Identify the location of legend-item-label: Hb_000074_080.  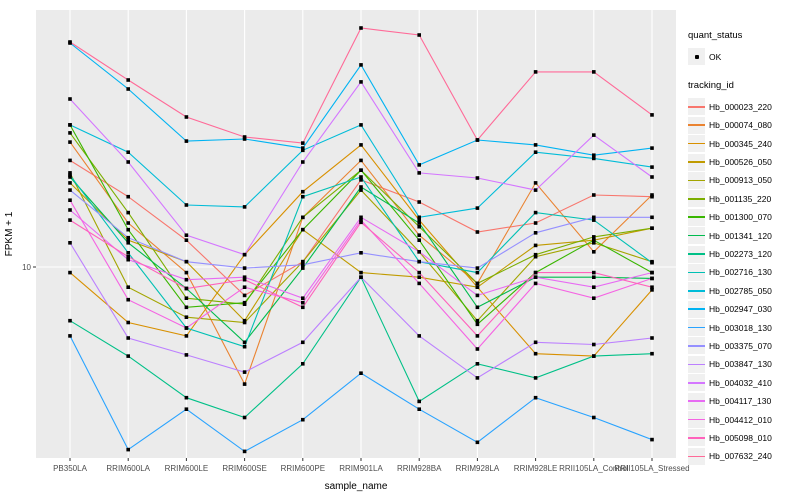
(740, 125).